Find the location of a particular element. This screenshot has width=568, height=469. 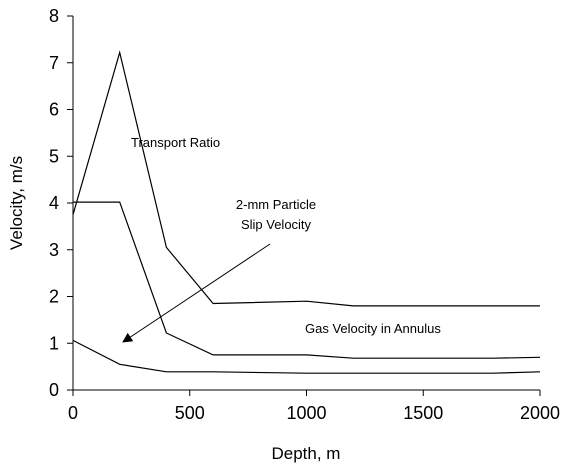

x-tick-label: 1000 is located at coordinates (306, 413).